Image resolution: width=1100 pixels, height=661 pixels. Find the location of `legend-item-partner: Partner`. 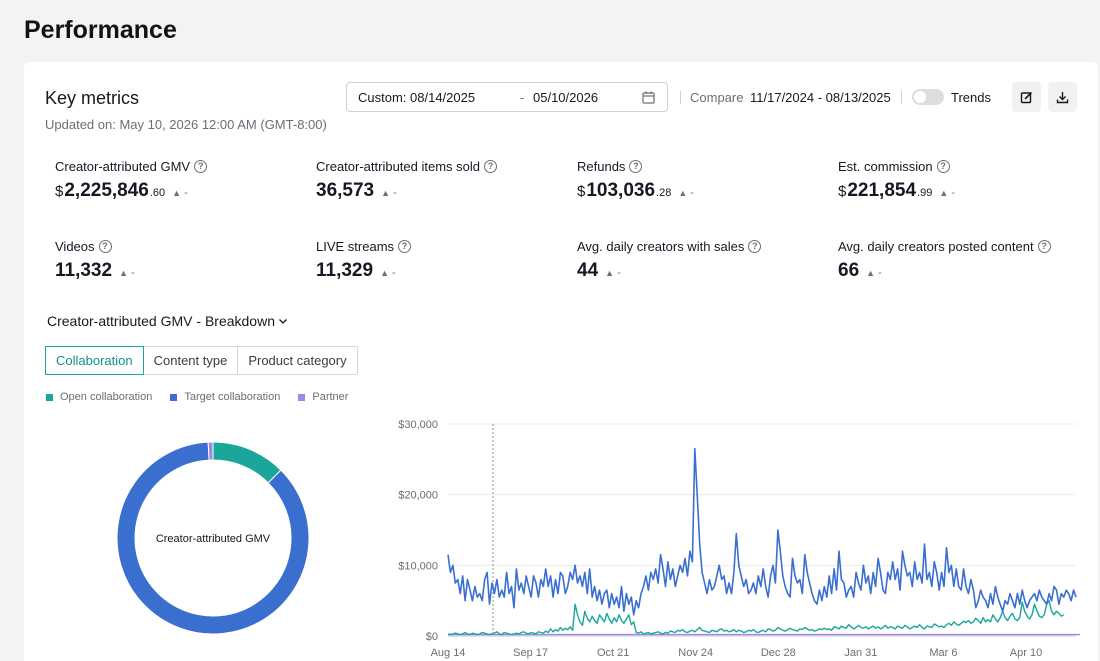

legend-item-partner: Partner is located at coordinates (323, 397).